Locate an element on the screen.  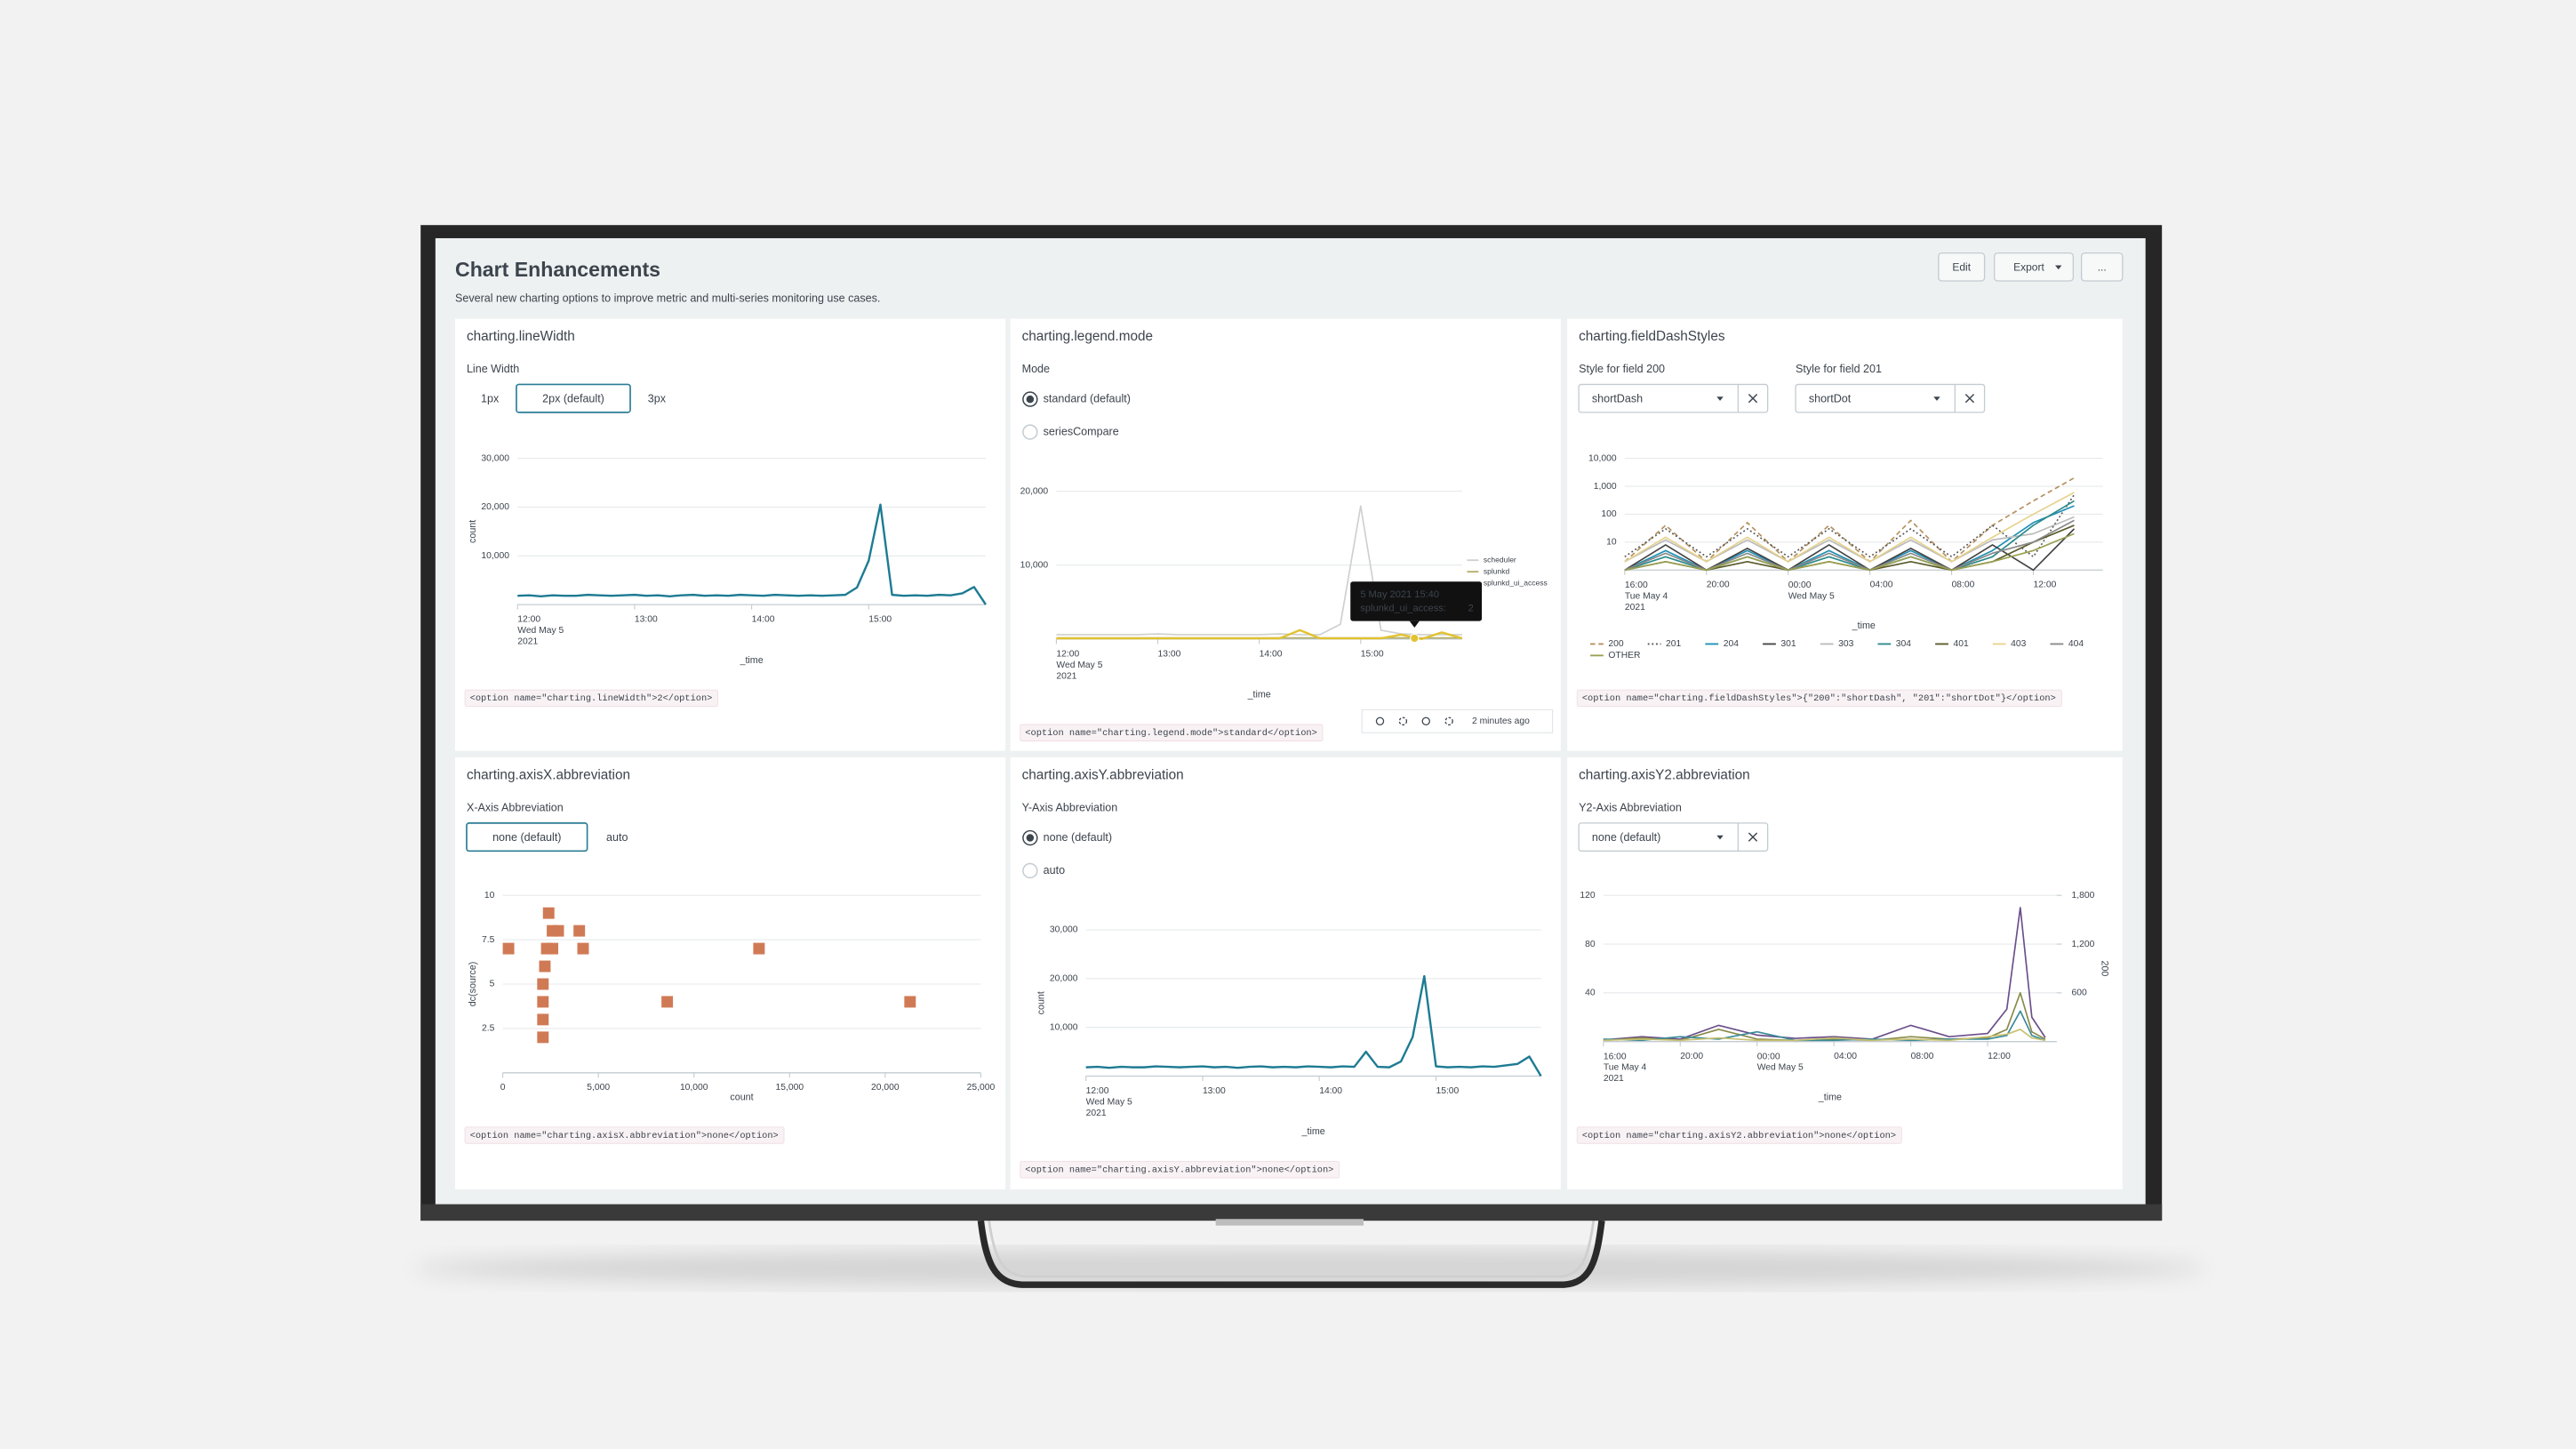
dropdown-value: none (default) is located at coordinates (1626, 837).